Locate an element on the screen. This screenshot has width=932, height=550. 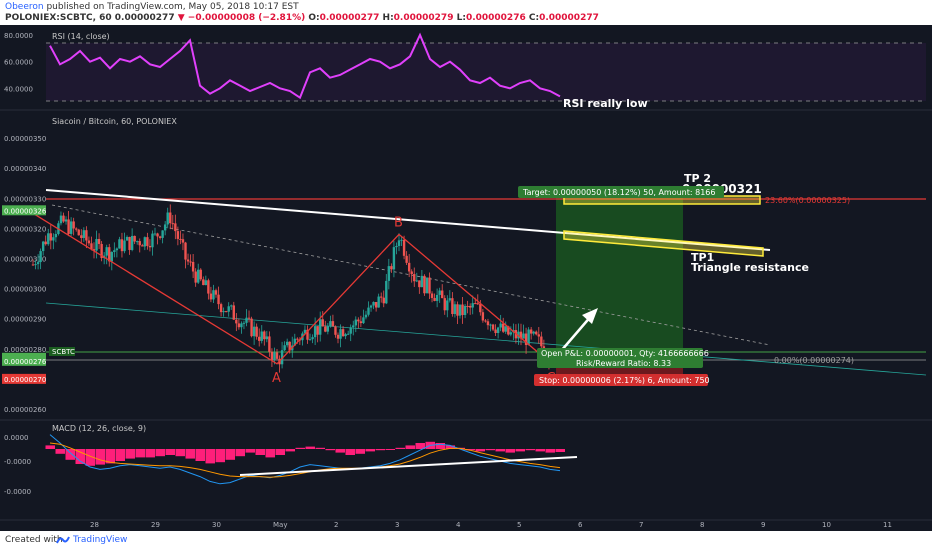
triangle-resistance-line is located at coordinates (408, 220).